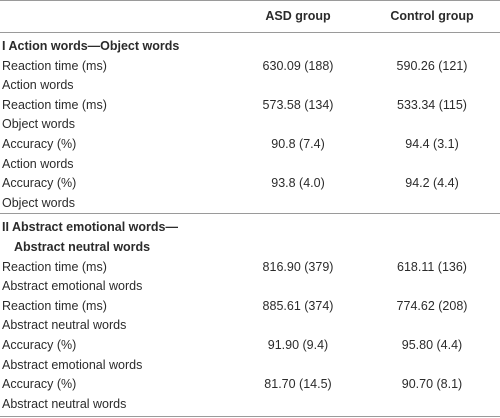  Describe the element at coordinates (298, 104) in the screenshot. I see `asd-value: 573.58 (134)` at that location.